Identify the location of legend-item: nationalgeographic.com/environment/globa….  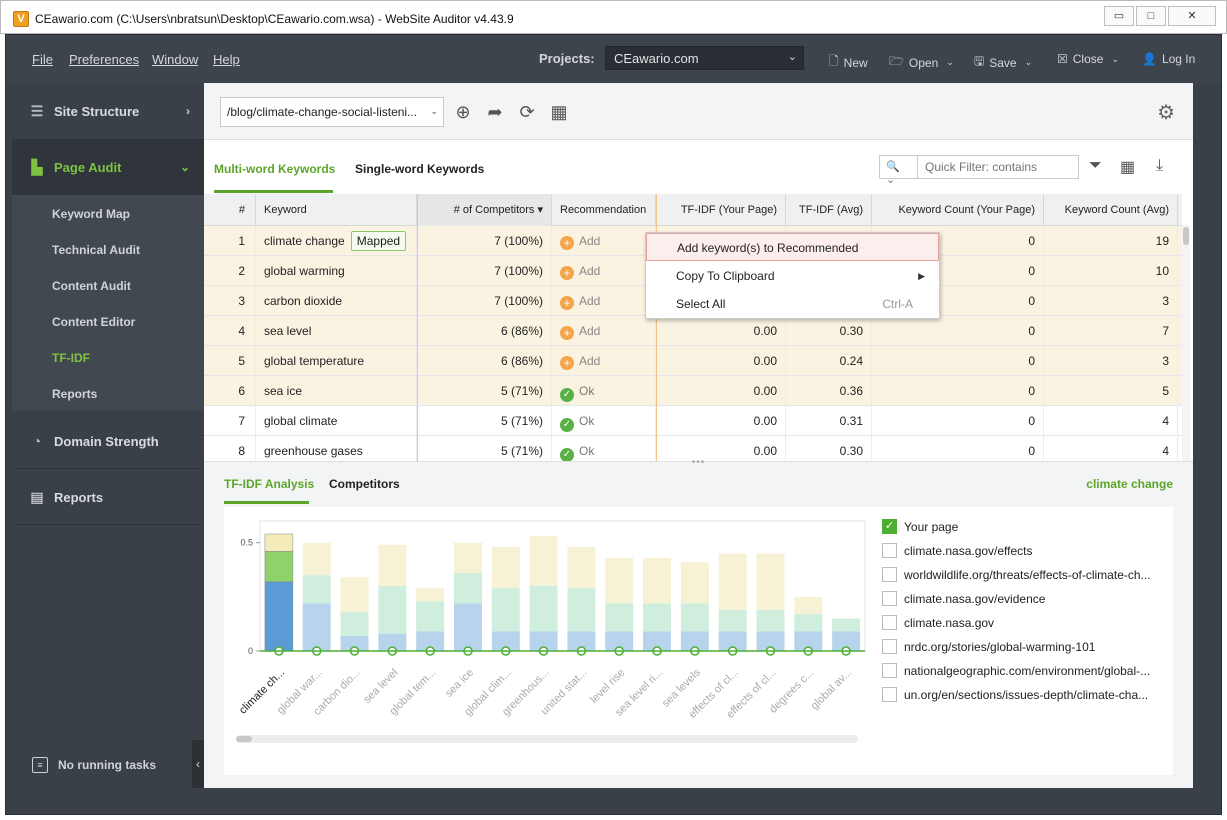
(1027, 670).